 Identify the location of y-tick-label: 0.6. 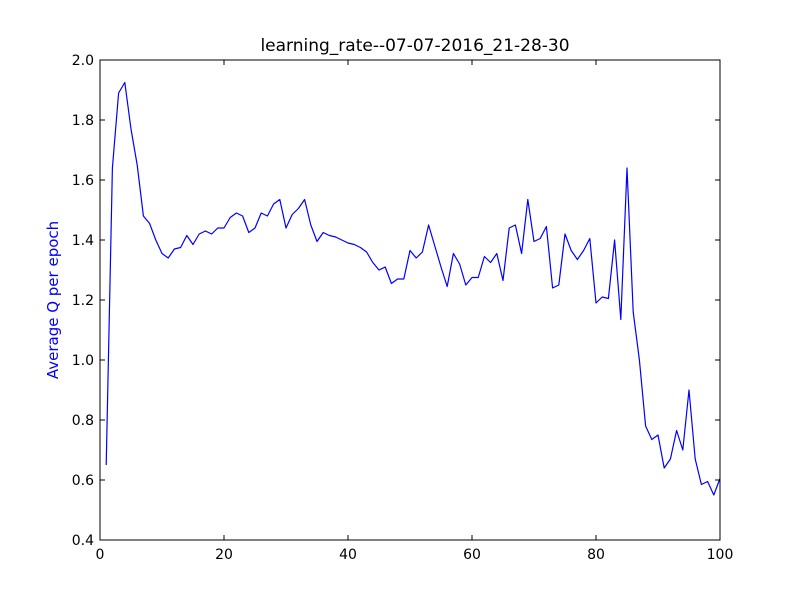
(83, 481).